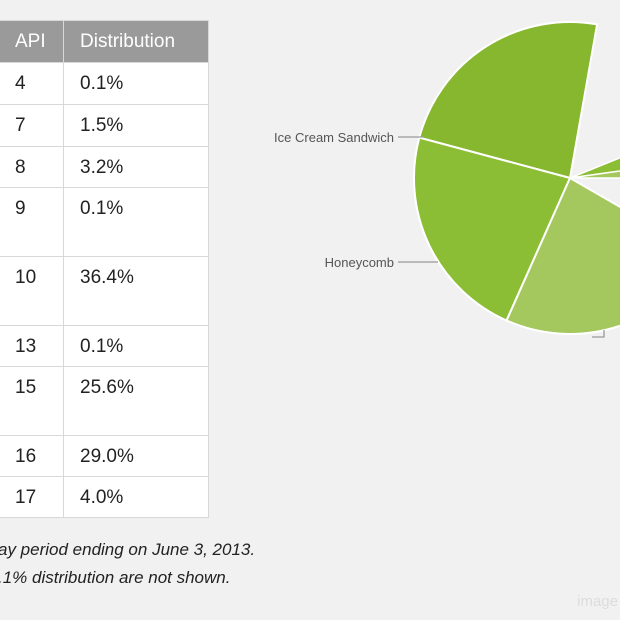 This screenshot has width=620, height=620. What do you see at coordinates (128, 549) in the screenshot?
I see `footnote-period: ay period ending on June 3, 2013.` at bounding box center [128, 549].